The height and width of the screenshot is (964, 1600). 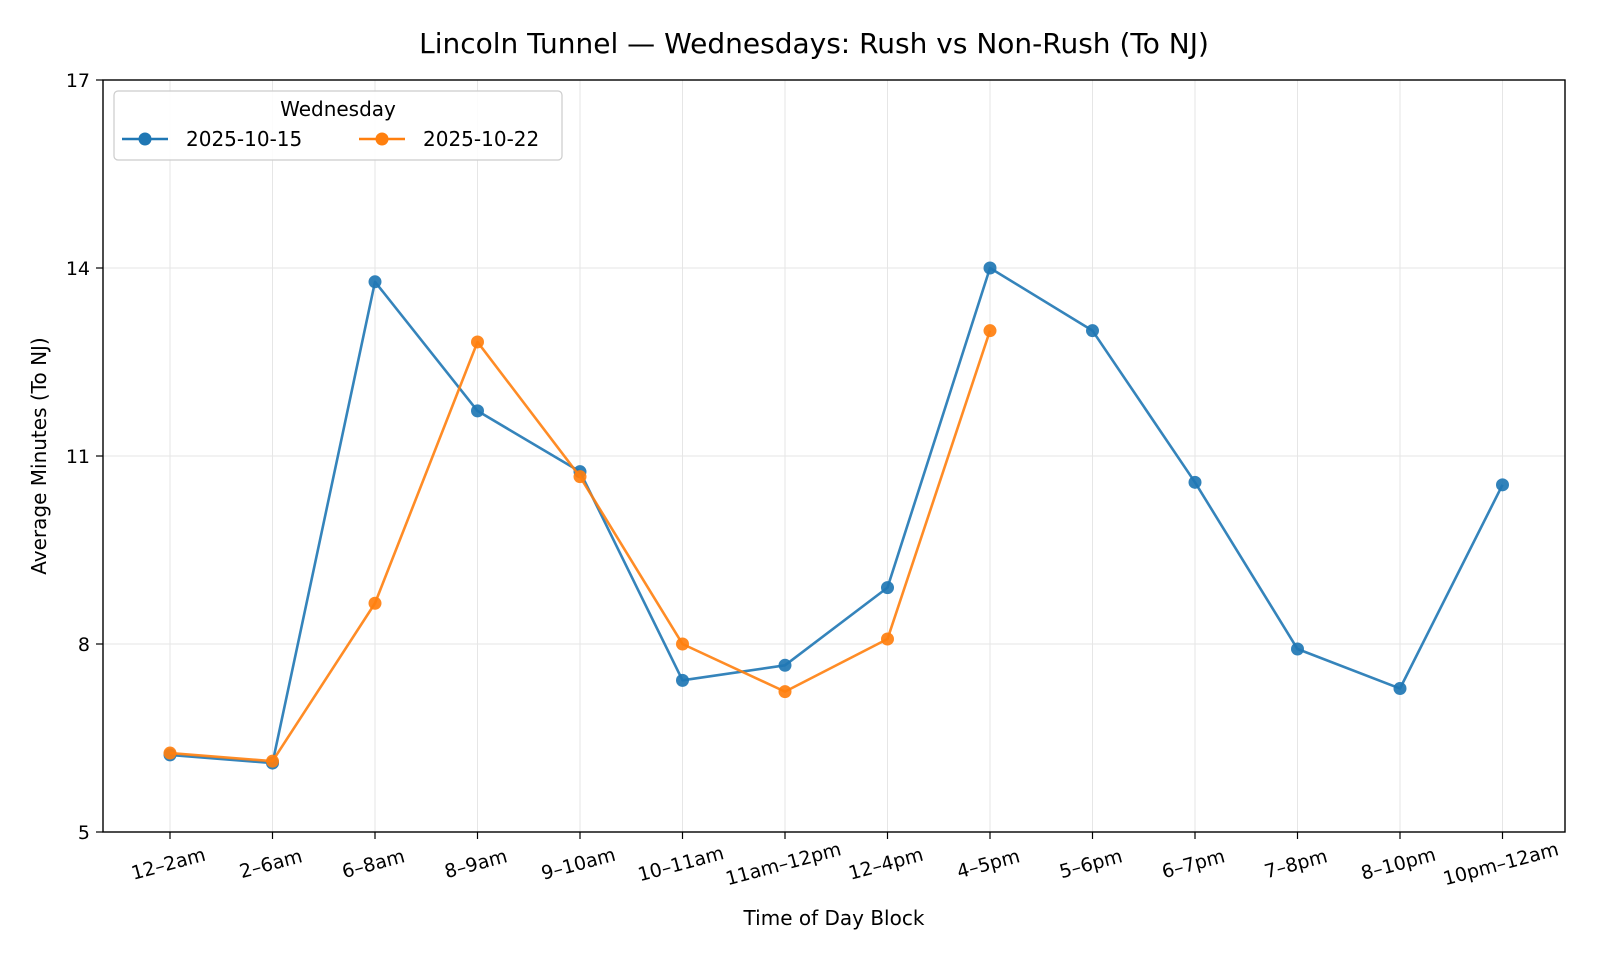 What do you see at coordinates (681, 864) in the screenshot?
I see `x-tick-label: 10–11am` at bounding box center [681, 864].